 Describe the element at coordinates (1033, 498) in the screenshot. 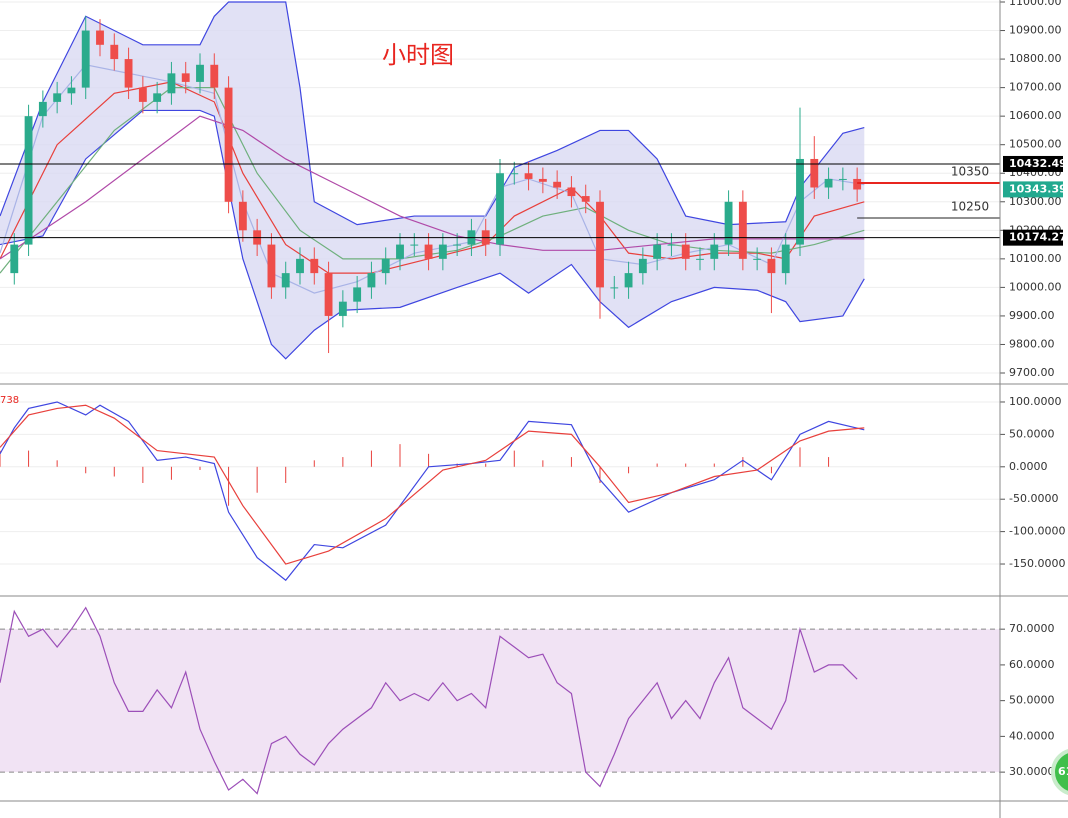

I see `y-tick-label: -50.0000` at that location.